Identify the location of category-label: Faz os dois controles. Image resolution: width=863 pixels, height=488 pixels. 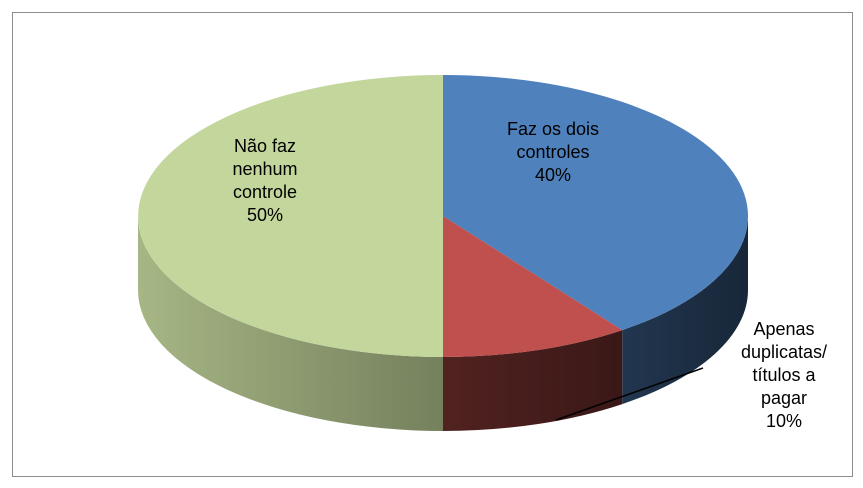
(553, 140).